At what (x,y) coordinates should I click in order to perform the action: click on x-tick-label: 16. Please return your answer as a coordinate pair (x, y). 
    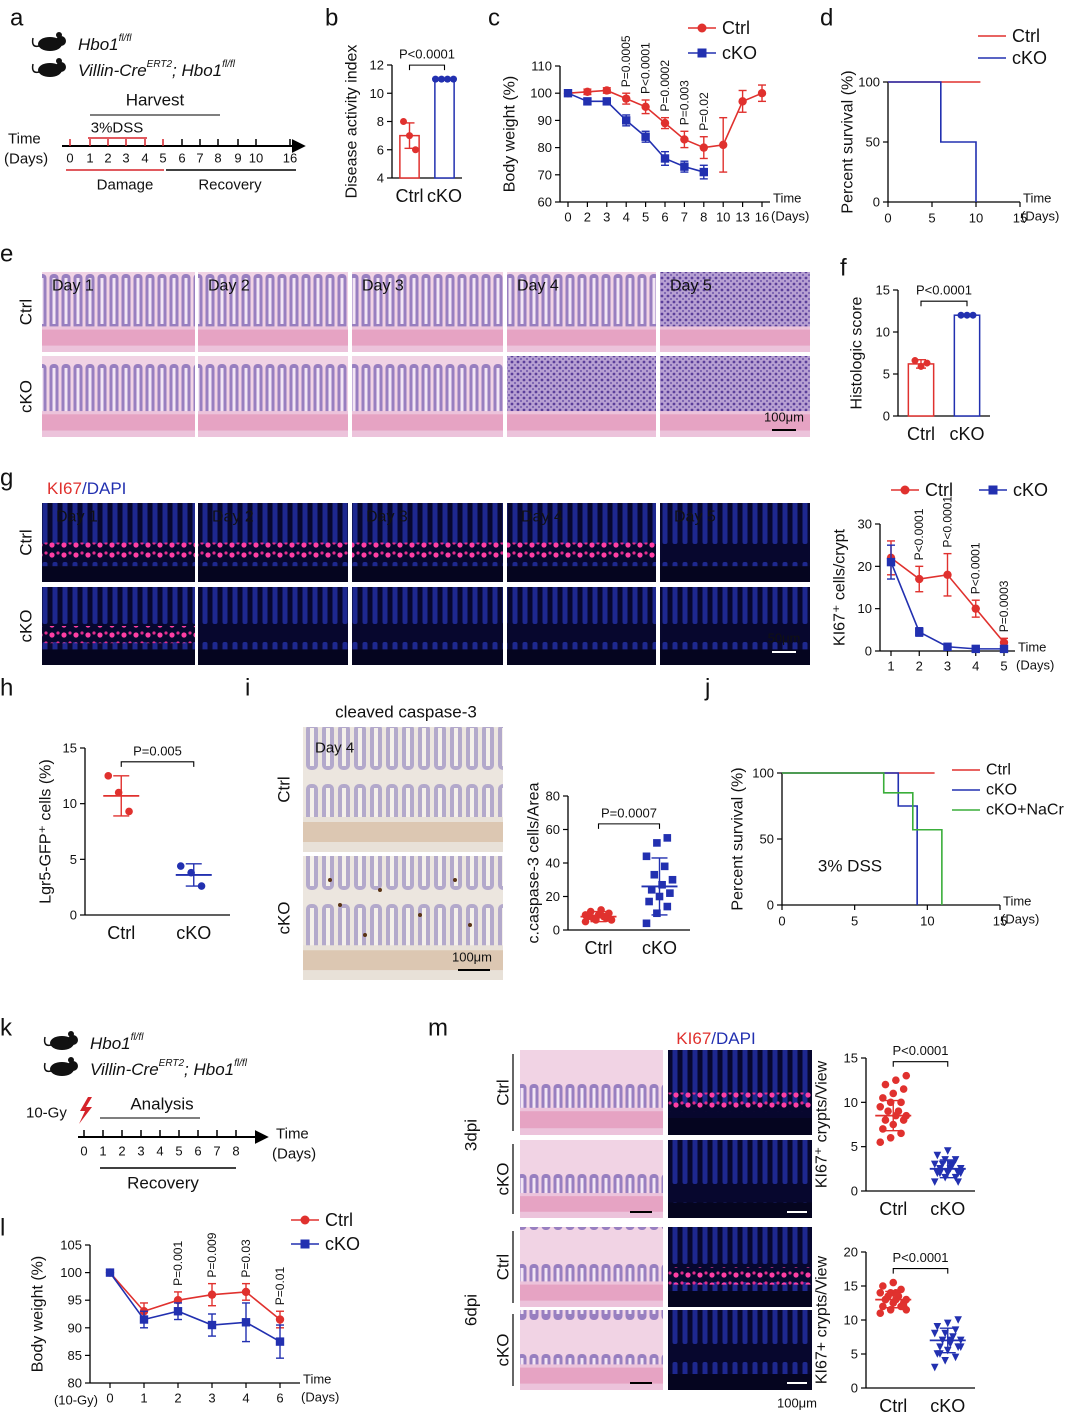
    Looking at the image, I should click on (762, 217).